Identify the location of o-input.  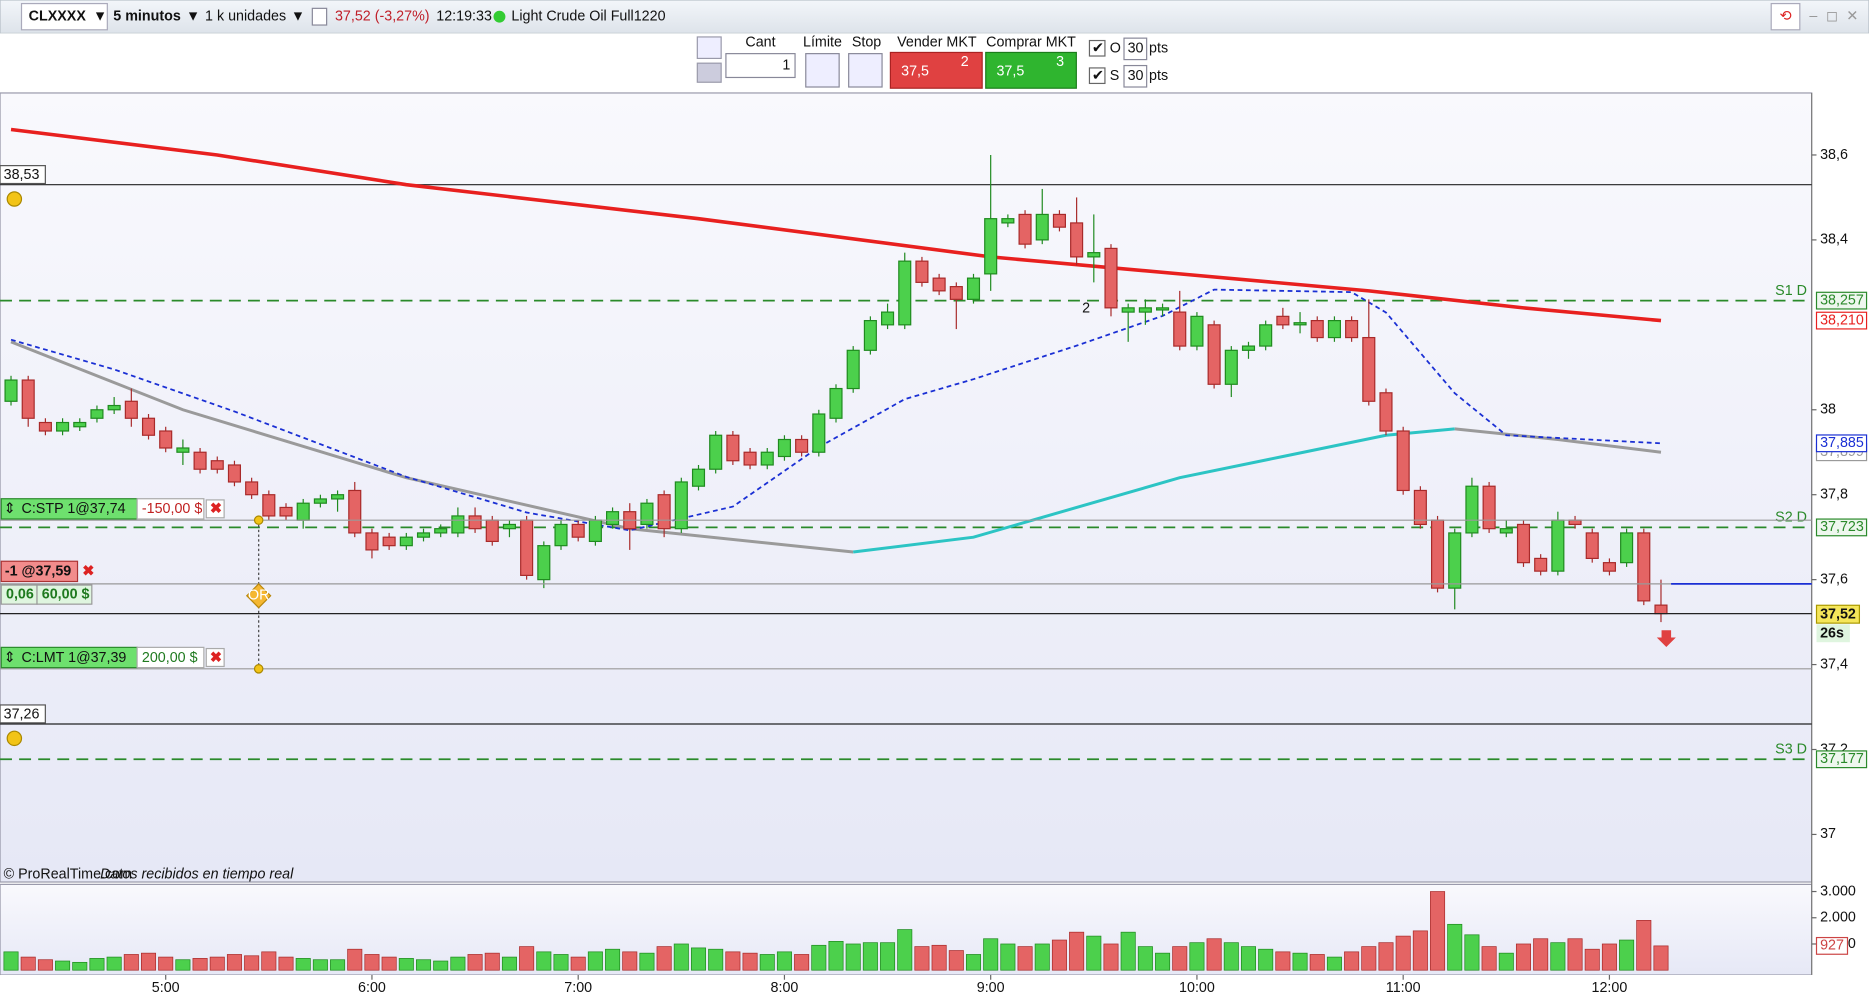
(1135, 49).